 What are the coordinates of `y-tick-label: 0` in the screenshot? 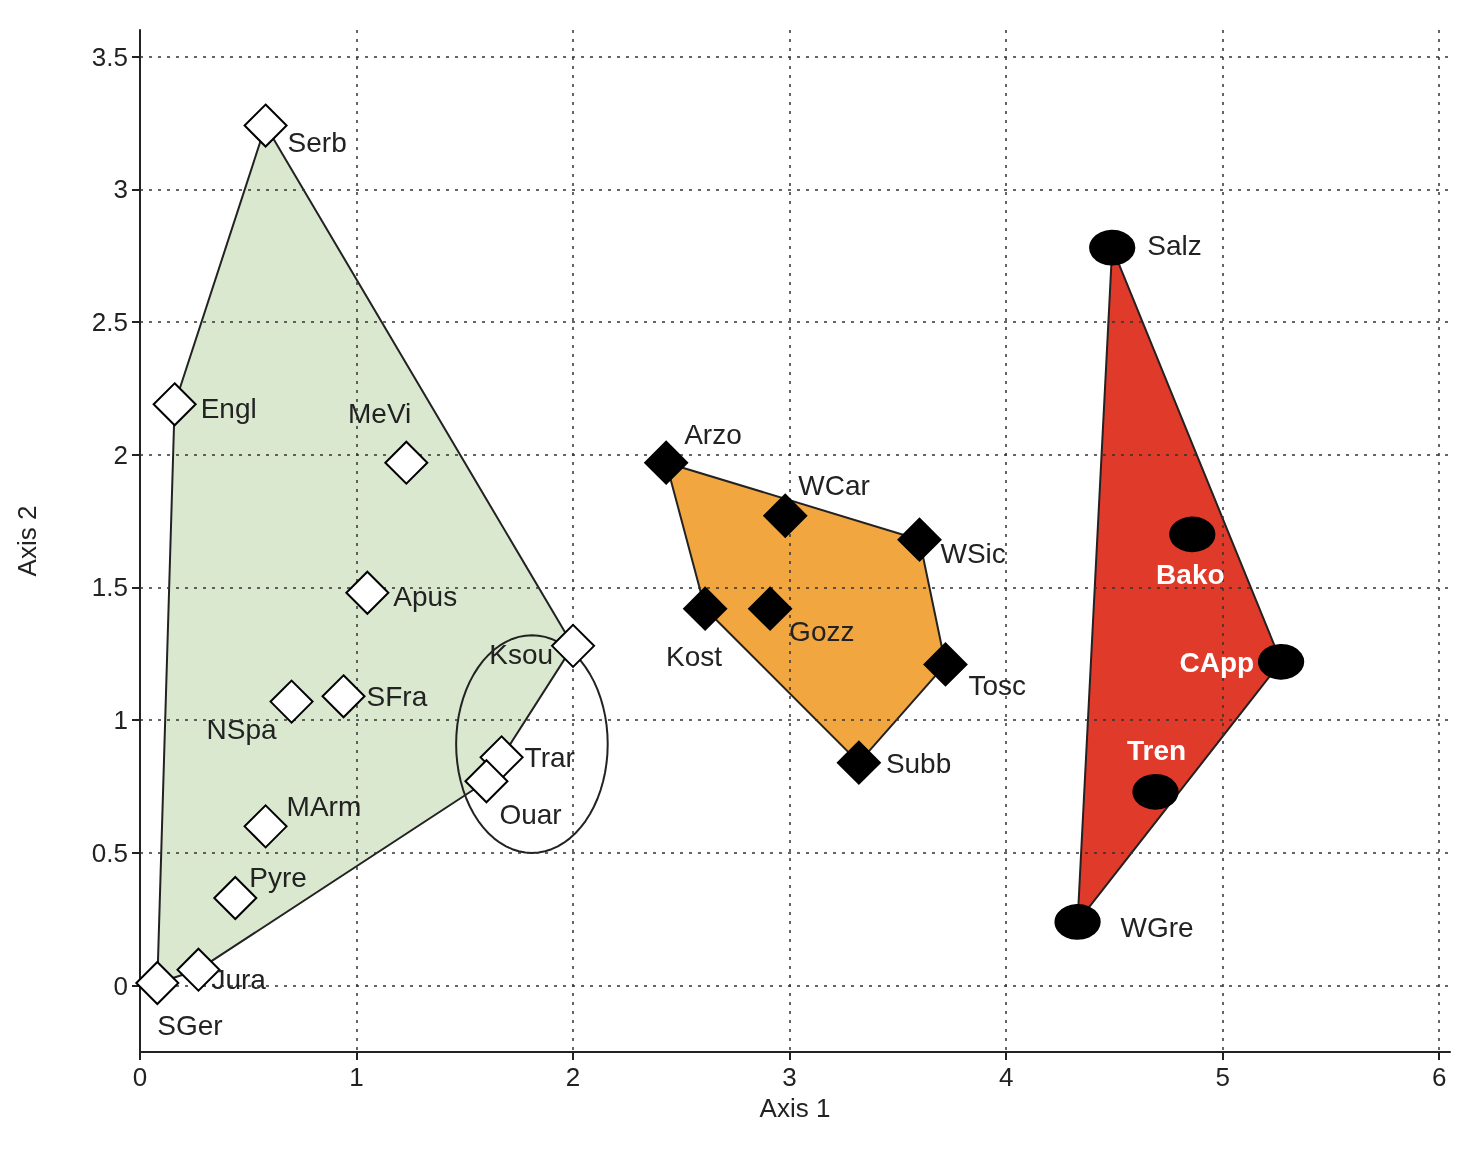 It's located at (120, 985).